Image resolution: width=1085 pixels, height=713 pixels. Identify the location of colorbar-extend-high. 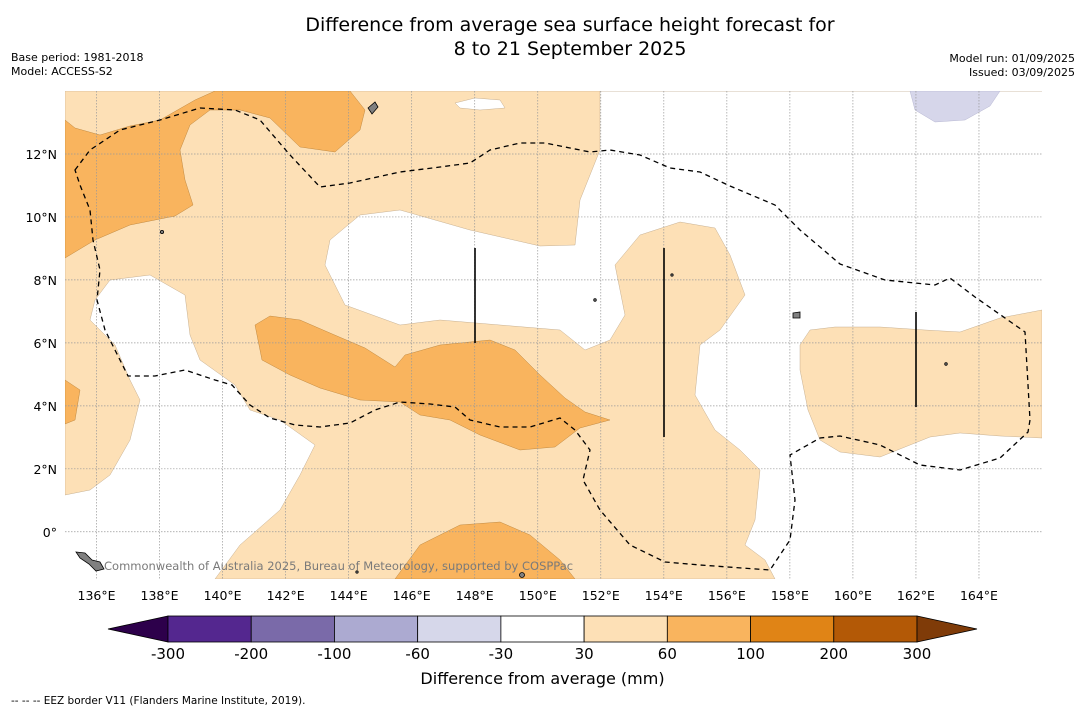
(947, 629).